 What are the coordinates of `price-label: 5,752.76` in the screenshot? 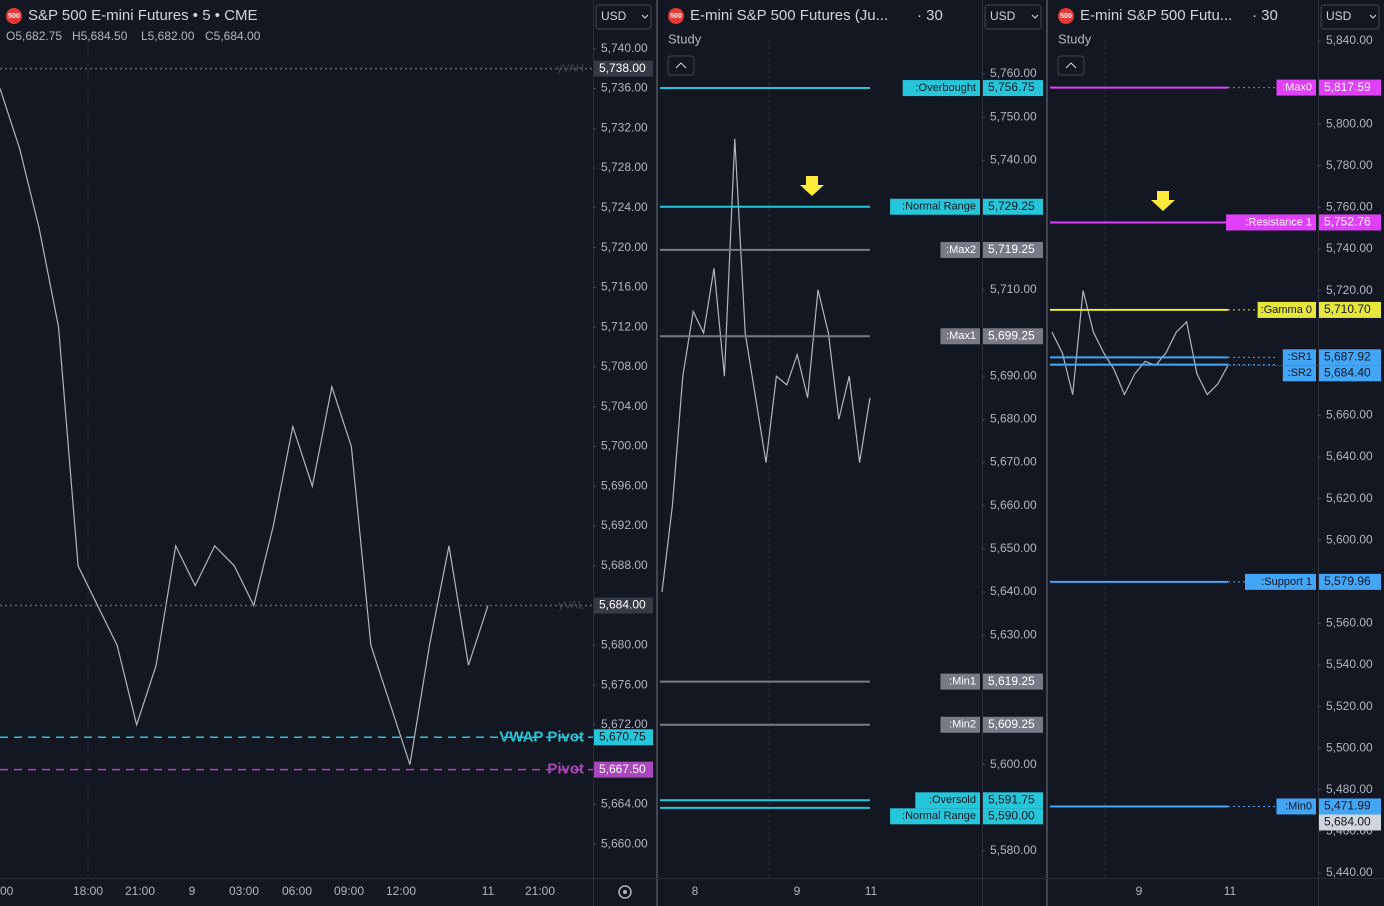 It's located at (1347, 222).